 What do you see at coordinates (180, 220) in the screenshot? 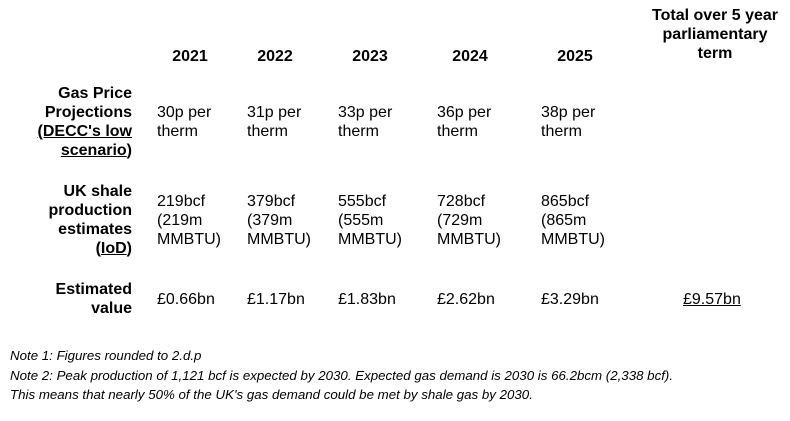
I see `shale-2021-line2: (219m` at bounding box center [180, 220].